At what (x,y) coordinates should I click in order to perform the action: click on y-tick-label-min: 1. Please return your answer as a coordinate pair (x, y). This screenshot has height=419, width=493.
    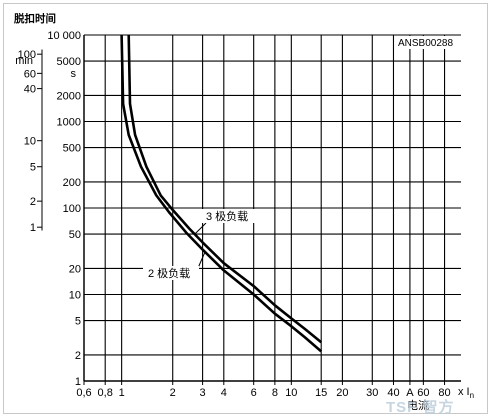
    Looking at the image, I should click on (33, 228).